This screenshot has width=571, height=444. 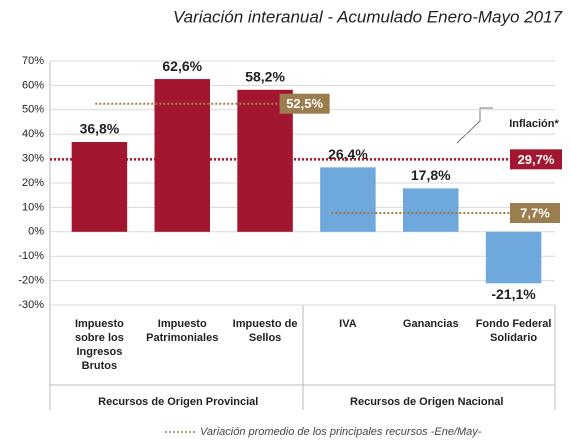 I want to click on average-label: 52,5%, so click(x=304, y=103).